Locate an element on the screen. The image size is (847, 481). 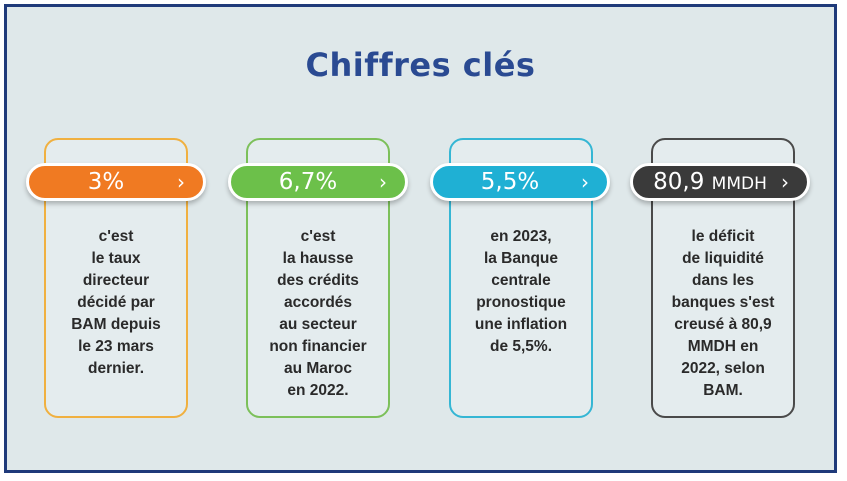
card-3-line: de 5,5%. is located at coordinates (521, 346).